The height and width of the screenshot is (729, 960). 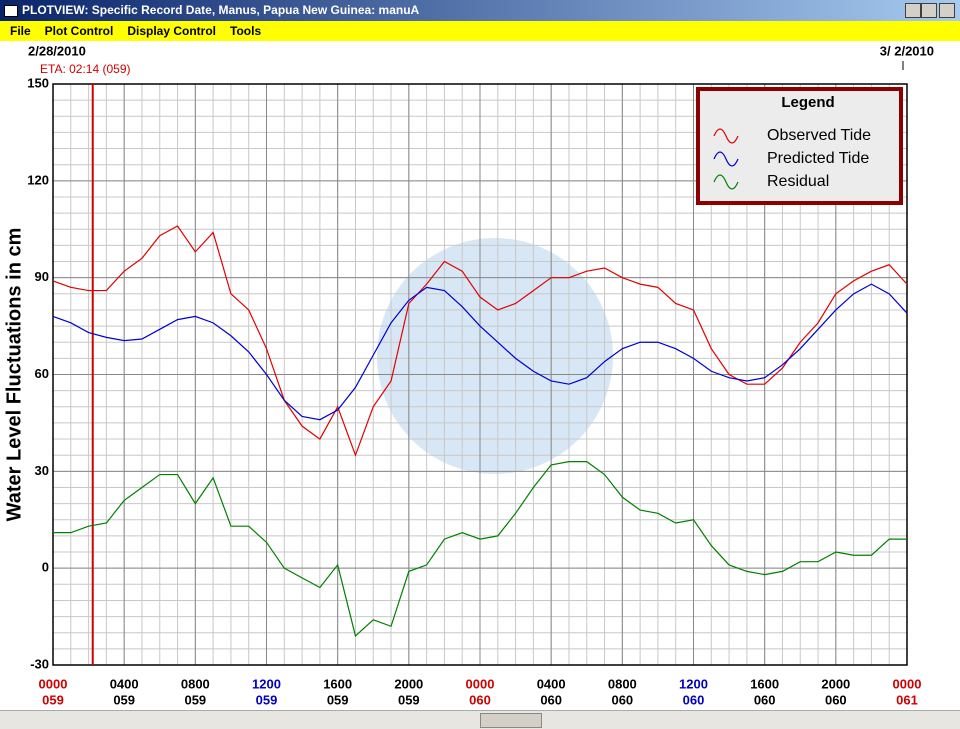 I want to click on y-tick-label: -30, so click(x=39, y=663).